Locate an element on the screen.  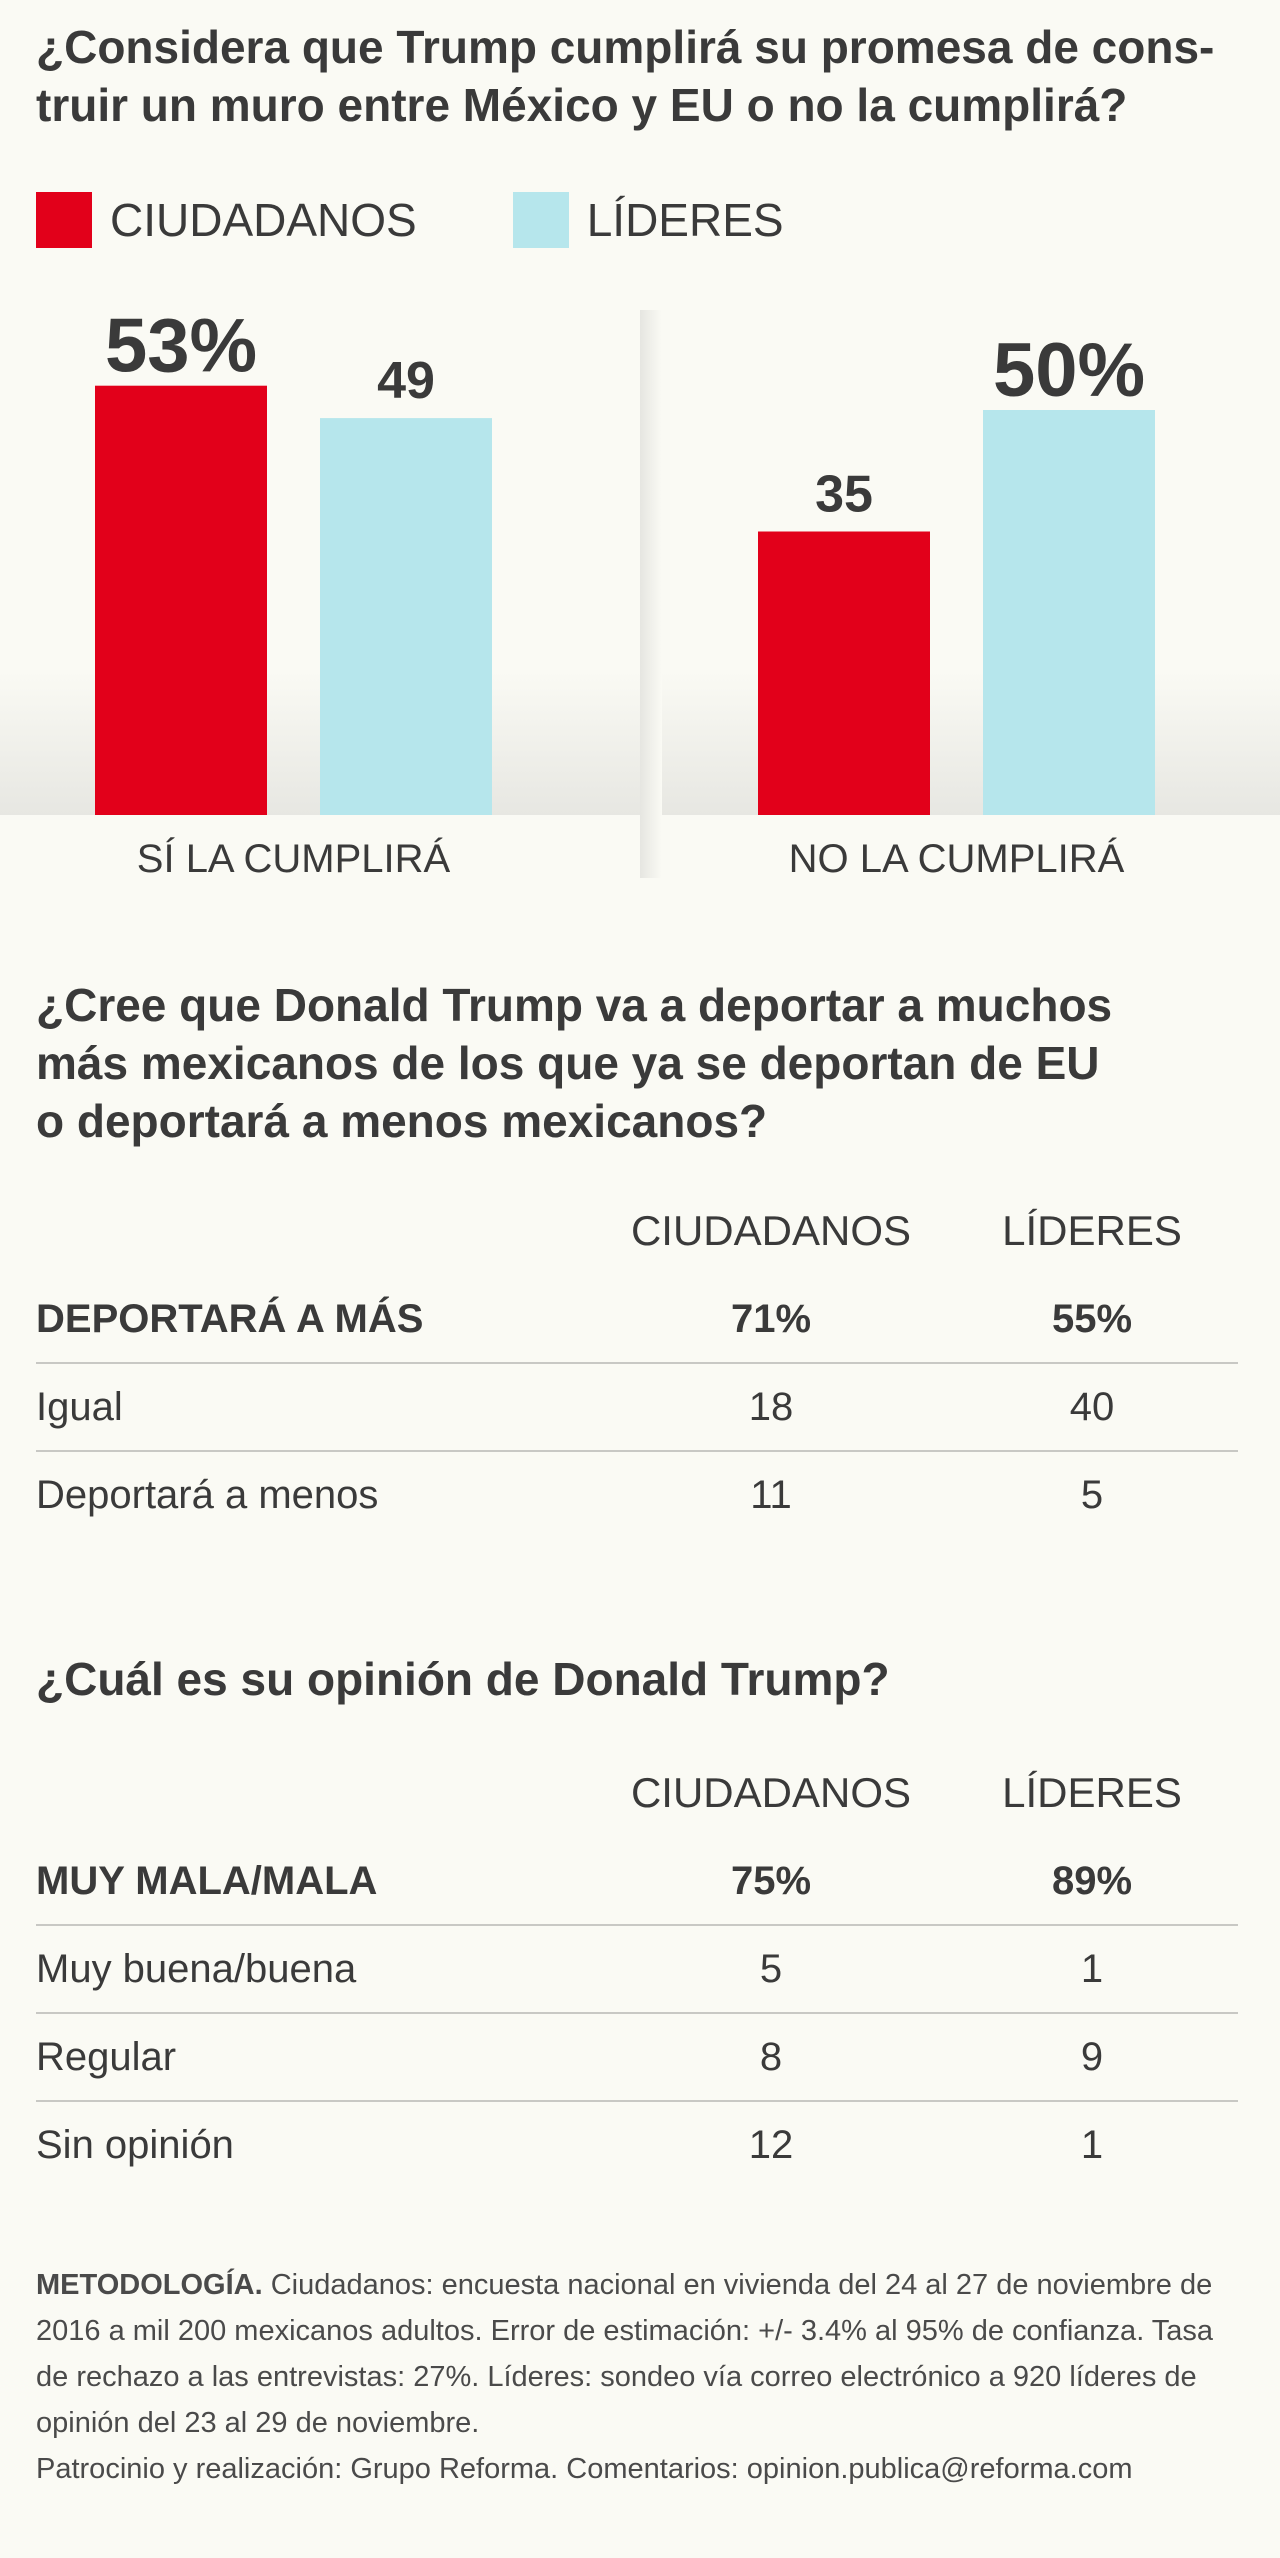
table-row: MUY MALA/MALA 75% 89% is located at coordinates (637, 1881).